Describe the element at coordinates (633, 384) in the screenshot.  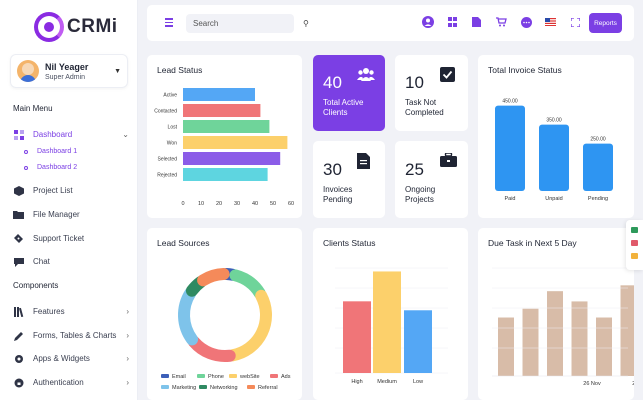
I see `x-tick-label: 28 Nov` at that location.